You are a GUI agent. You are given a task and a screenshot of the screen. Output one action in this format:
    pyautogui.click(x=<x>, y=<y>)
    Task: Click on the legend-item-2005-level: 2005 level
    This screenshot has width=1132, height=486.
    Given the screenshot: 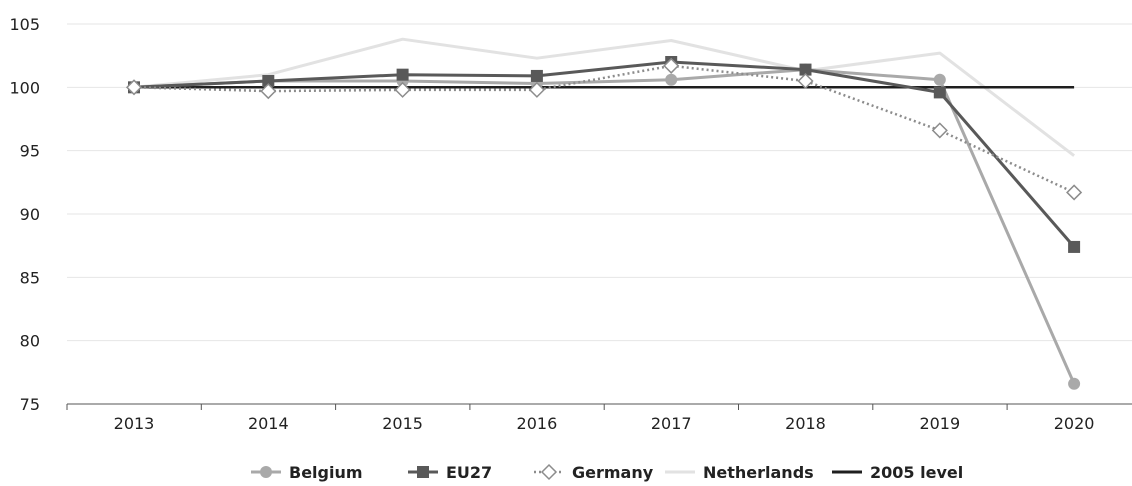 What is the action you would take?
    pyautogui.click(x=897, y=472)
    